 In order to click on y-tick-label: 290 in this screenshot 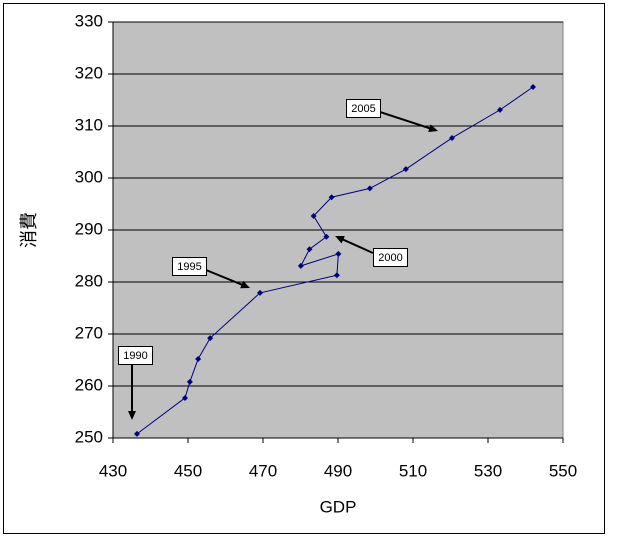, I will do `click(89, 228)`.